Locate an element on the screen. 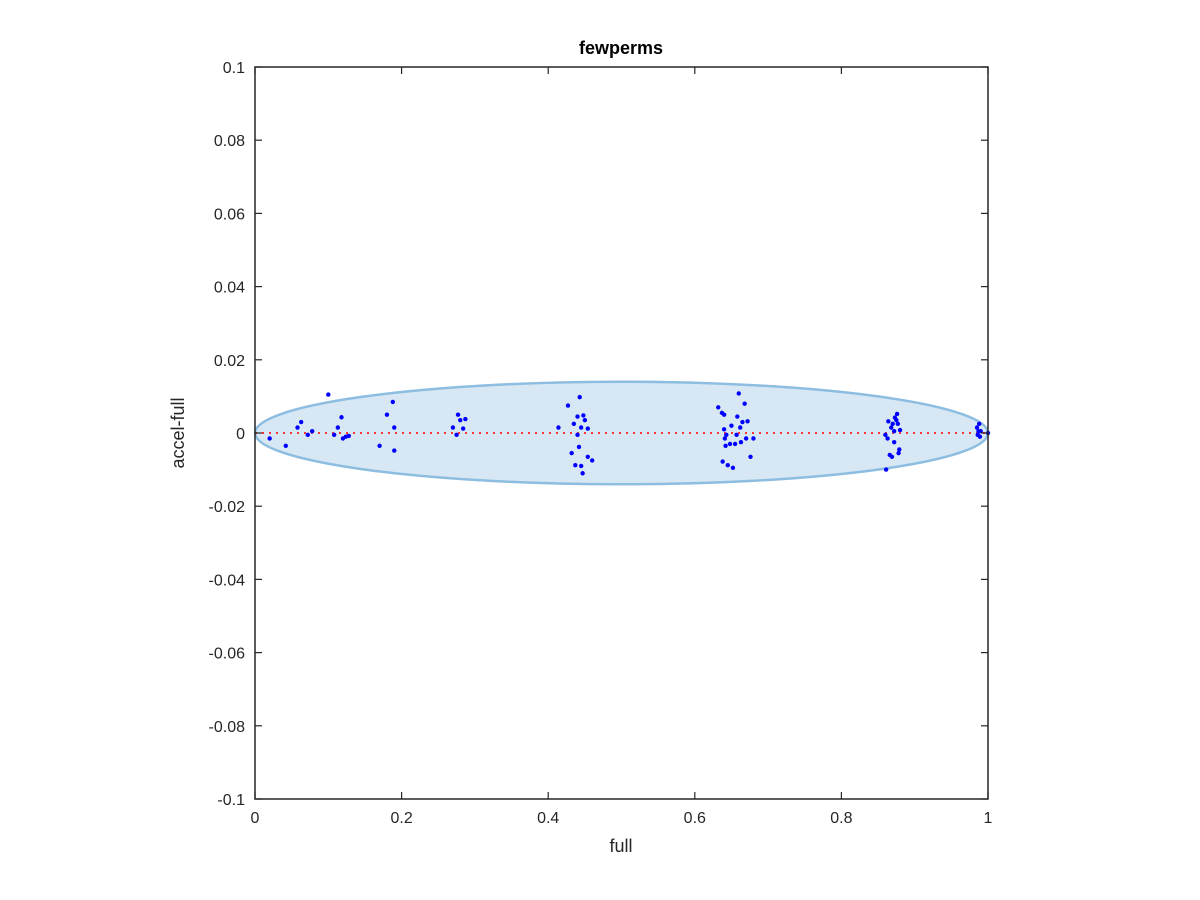  y-tick-label: -0.1 is located at coordinates (231, 800).